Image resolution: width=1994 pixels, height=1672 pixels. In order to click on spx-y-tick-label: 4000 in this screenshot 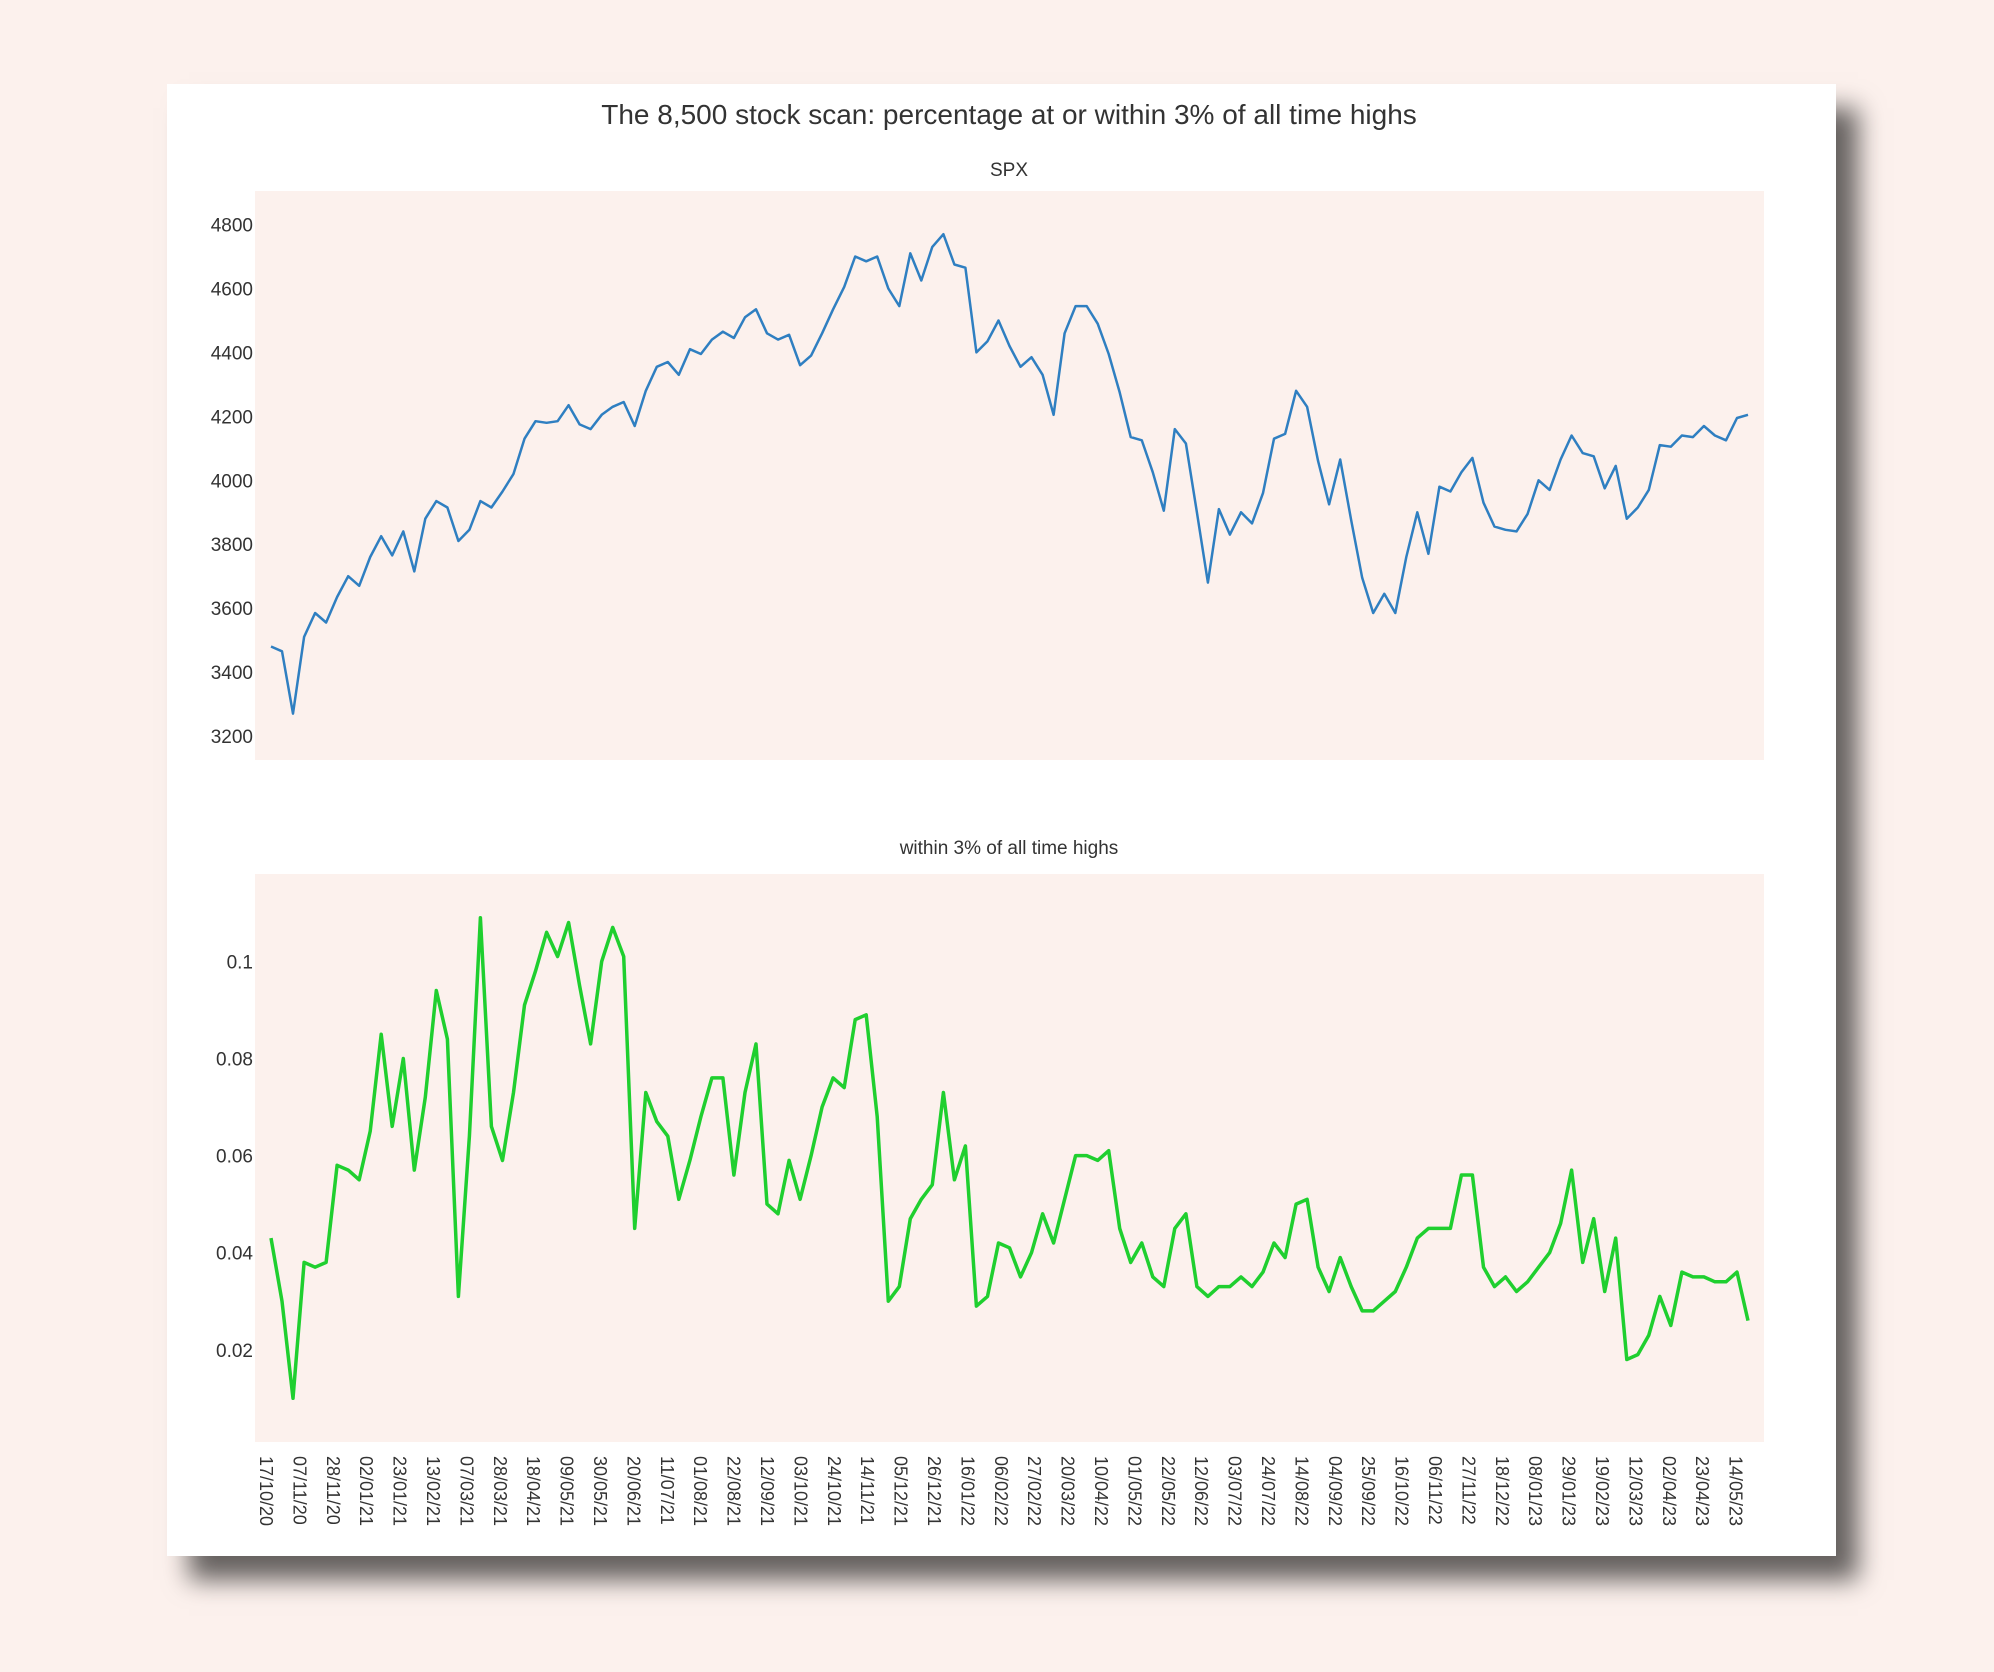, I will do `click(232, 481)`.